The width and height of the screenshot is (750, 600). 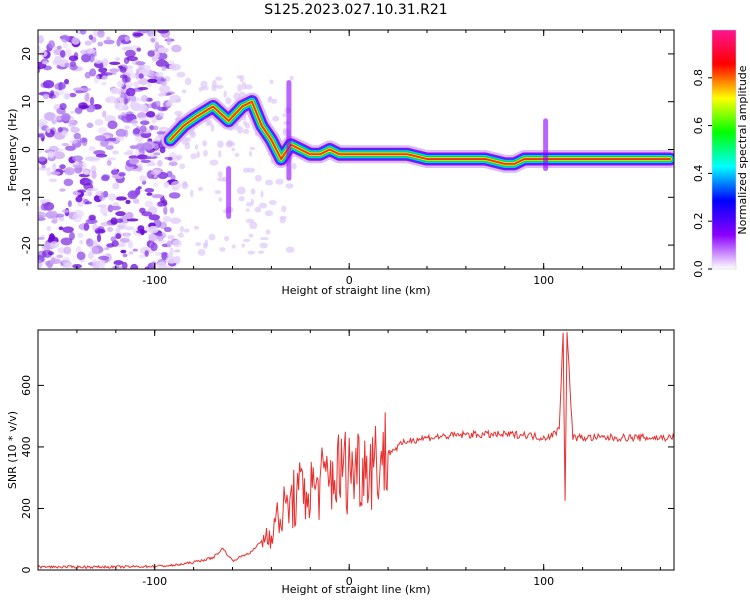 What do you see at coordinates (26, 385) in the screenshot?
I see `snr-ytick-label: 600` at bounding box center [26, 385].